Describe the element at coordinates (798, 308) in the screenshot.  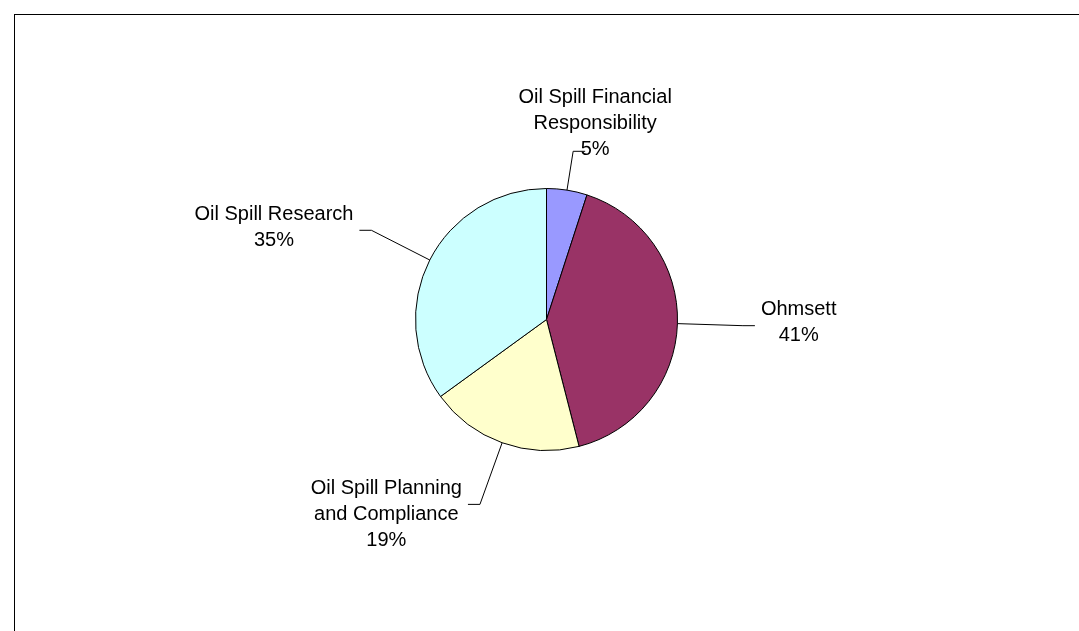
I see `slice-label: Ohmsett` at that location.